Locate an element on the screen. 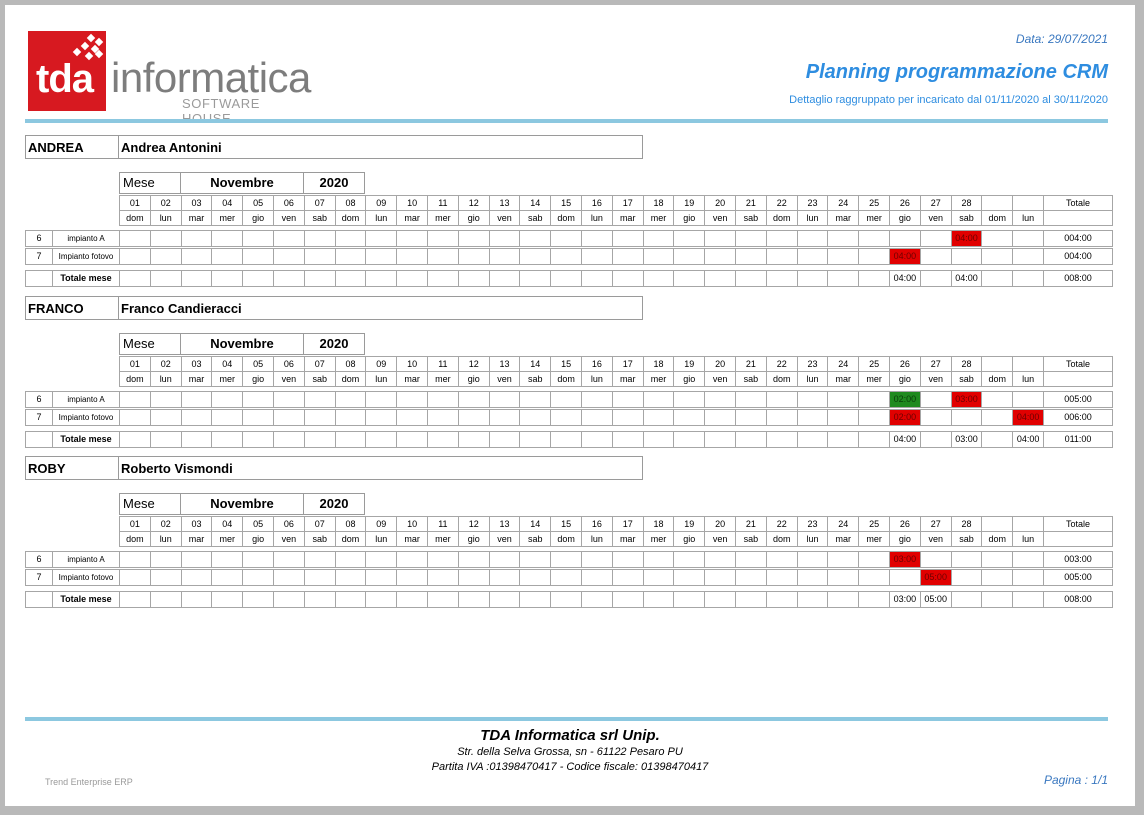 The height and width of the screenshot is (815, 1144). weekday-cell: dom is located at coordinates (350, 379).